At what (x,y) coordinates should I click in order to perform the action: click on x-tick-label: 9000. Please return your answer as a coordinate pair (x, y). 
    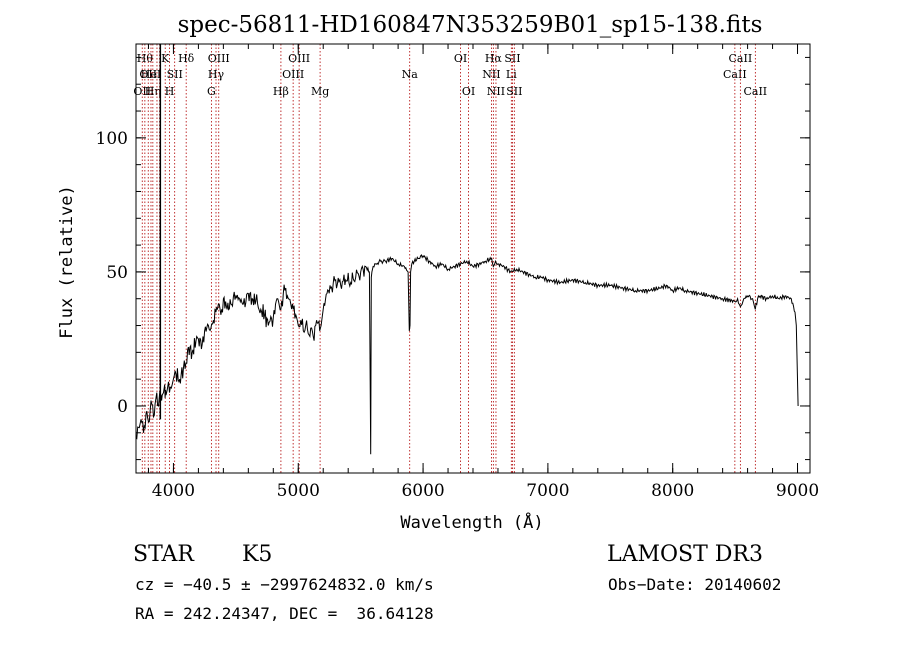
    Looking at the image, I should click on (797, 491).